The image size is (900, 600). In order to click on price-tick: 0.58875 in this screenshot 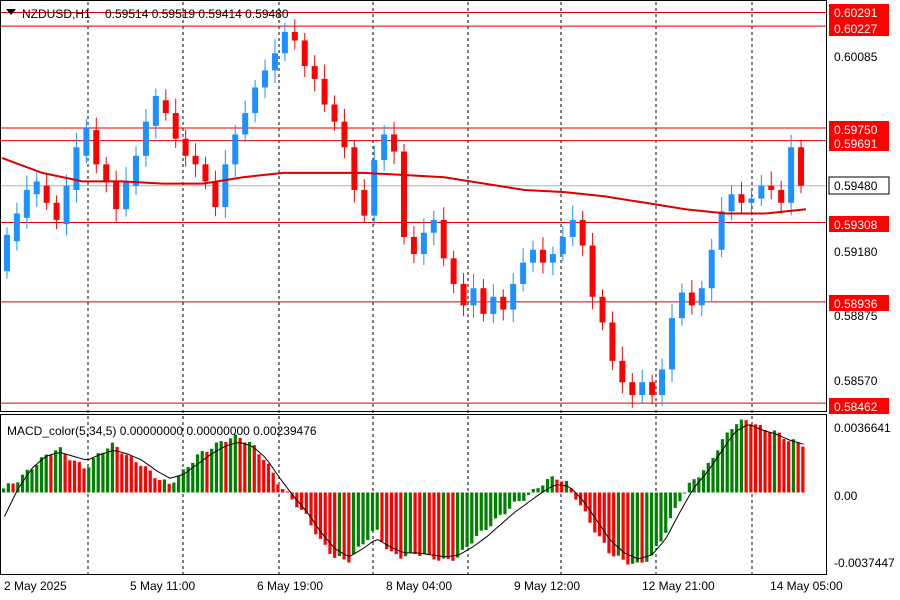, I will do `click(856, 316)`.